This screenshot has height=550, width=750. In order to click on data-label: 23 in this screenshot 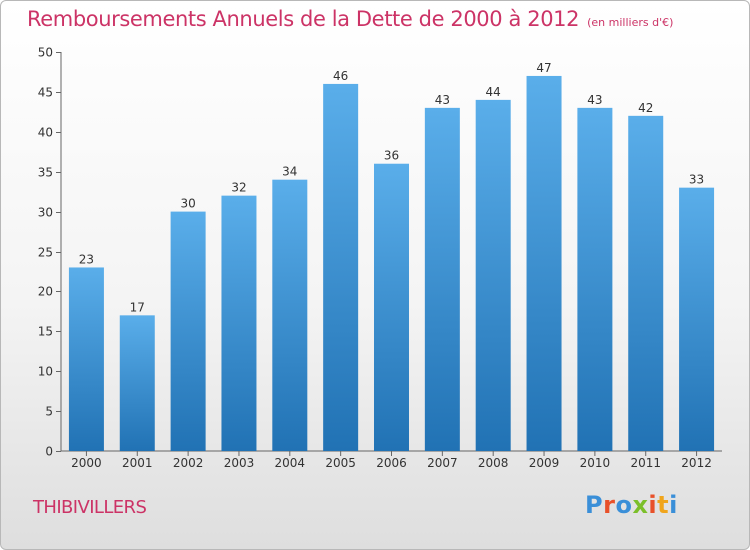, I will do `click(86, 259)`.